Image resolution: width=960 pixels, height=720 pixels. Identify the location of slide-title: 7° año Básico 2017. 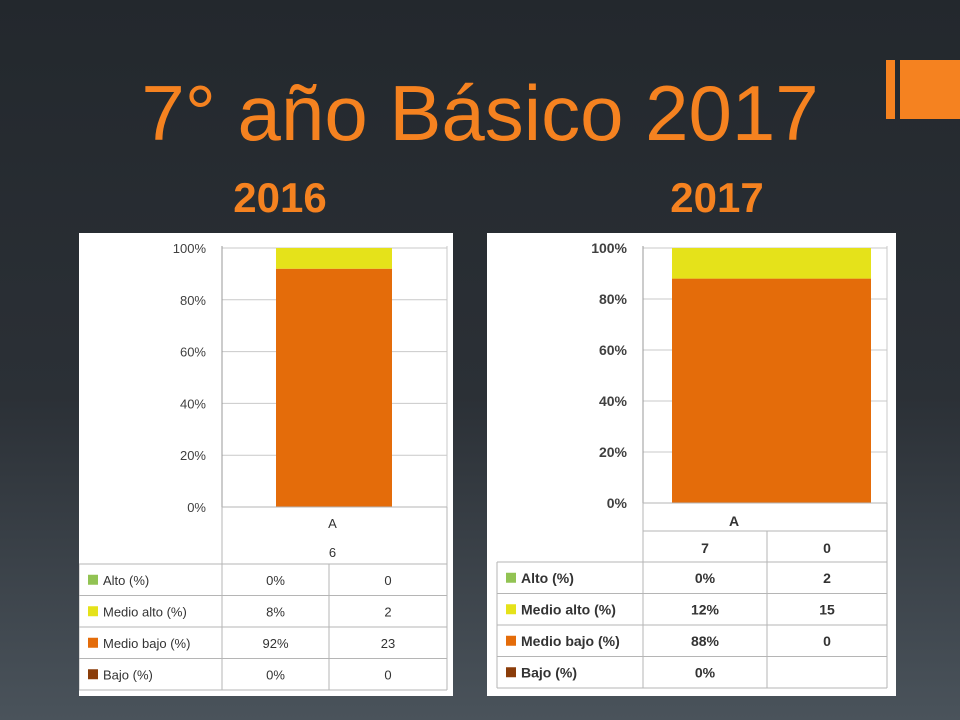
(480, 113).